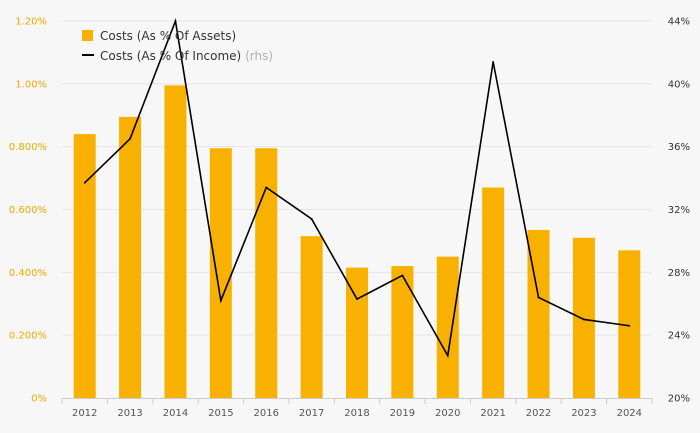  I want to click on legend-swatch-bar, so click(87, 35).